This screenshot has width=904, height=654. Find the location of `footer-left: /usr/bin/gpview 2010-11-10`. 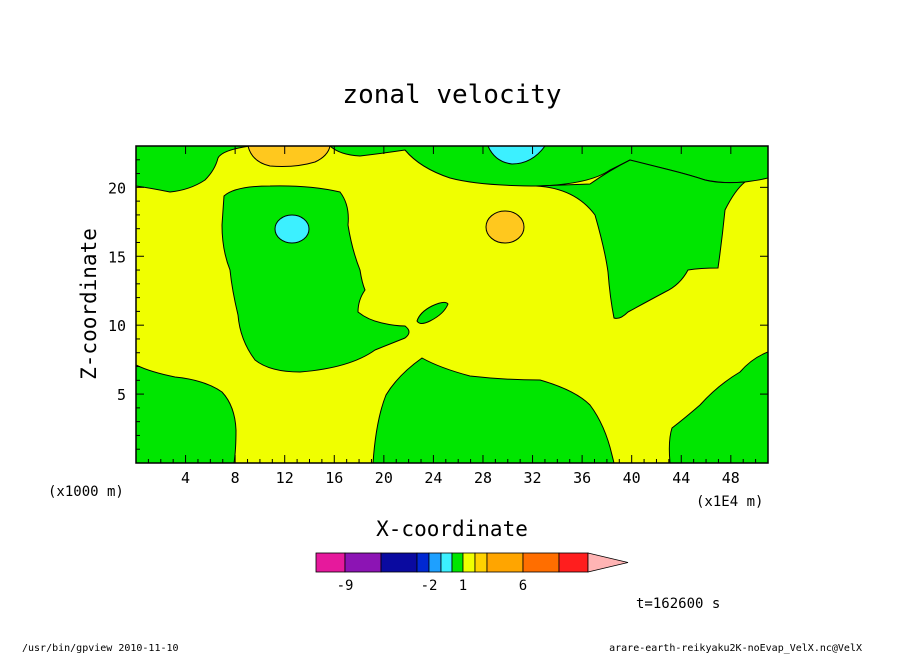

footer-left: /usr/bin/gpview 2010-11-10 is located at coordinates (100, 648).